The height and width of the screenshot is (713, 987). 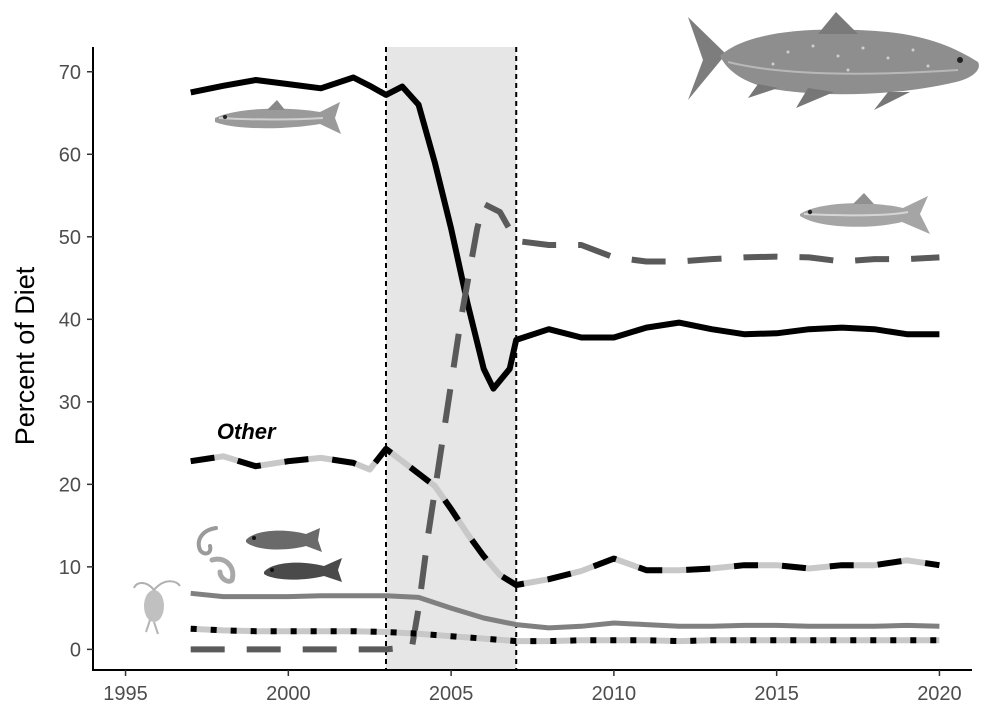 What do you see at coordinates (157, 607) in the screenshot?
I see `zooplankton-icon` at bounding box center [157, 607].